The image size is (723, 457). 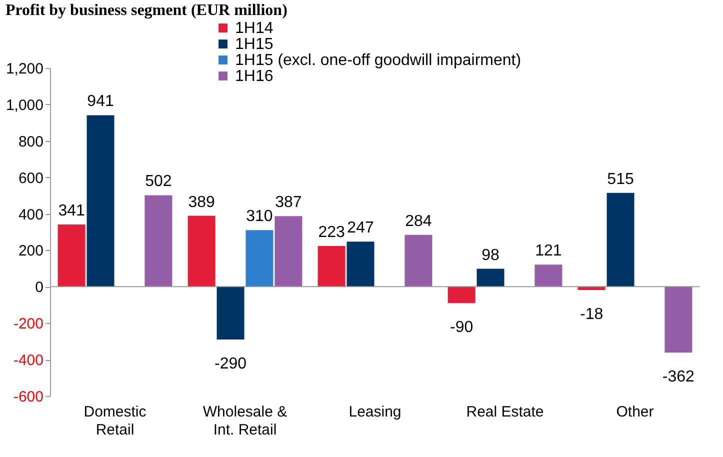 I want to click on data-label: 284, so click(x=418, y=221).